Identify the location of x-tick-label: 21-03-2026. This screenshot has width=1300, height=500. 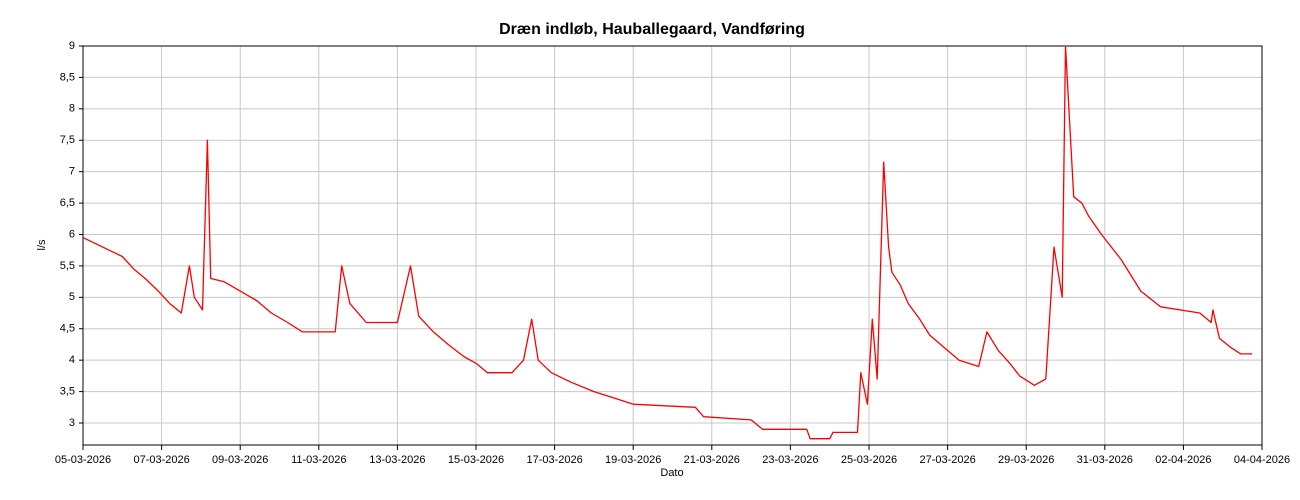
(712, 460).